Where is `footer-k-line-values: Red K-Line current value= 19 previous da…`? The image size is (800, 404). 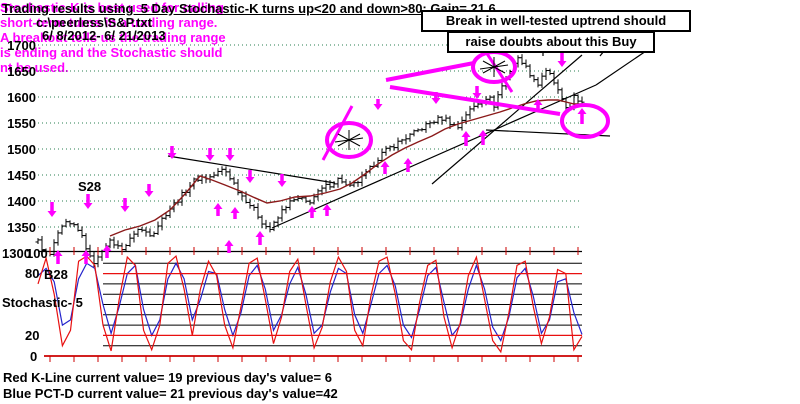
footer-k-line-values: Red K-Line current value= 19 previous da… is located at coordinates (167, 377).